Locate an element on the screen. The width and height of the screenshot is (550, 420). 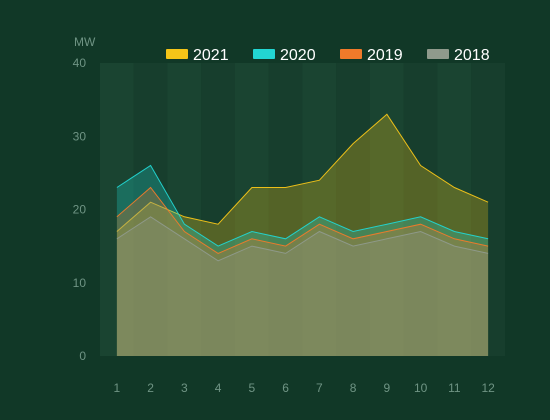
legend-item-2021: 2021 is located at coordinates (197, 55).